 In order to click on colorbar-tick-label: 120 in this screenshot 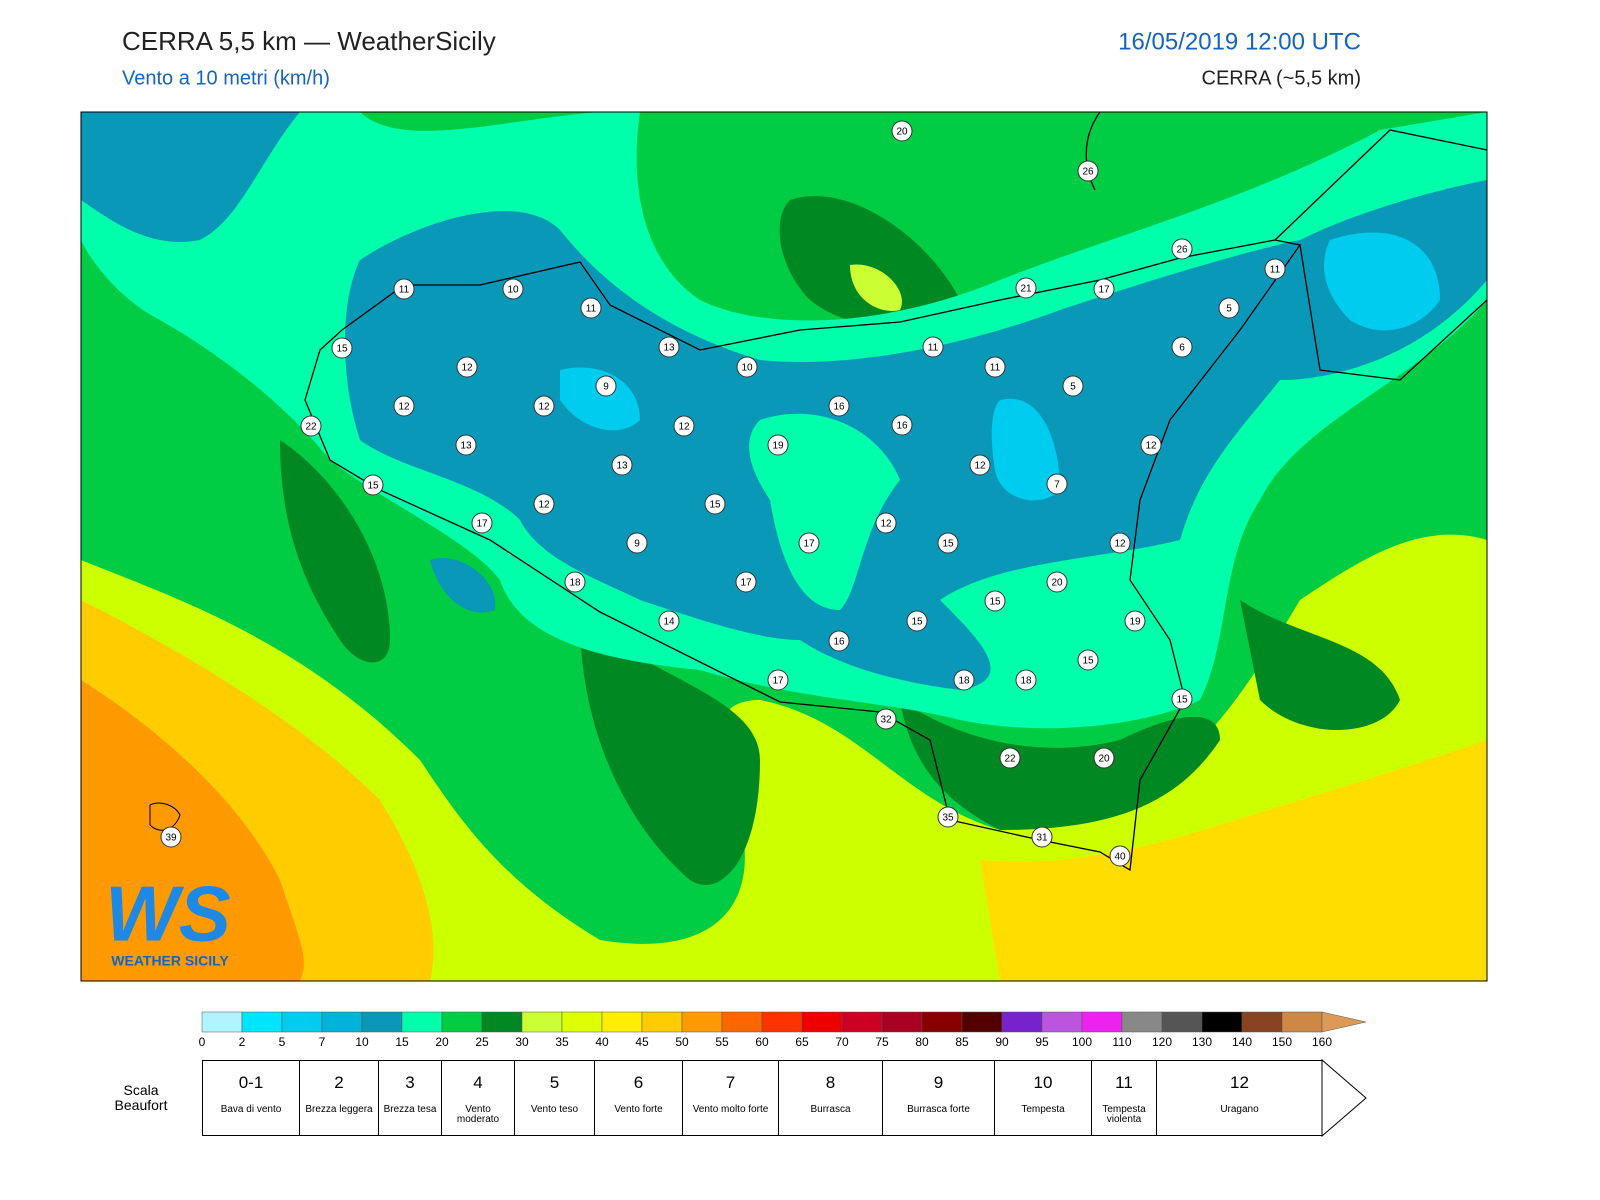, I will do `click(1162, 1042)`.